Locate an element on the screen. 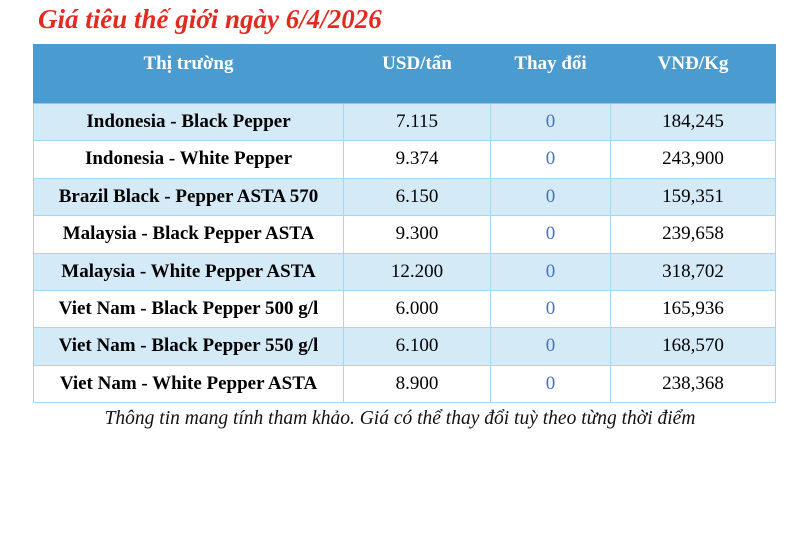  column-header-vnd-per-kg: VNĐ/Kg is located at coordinates (693, 74).